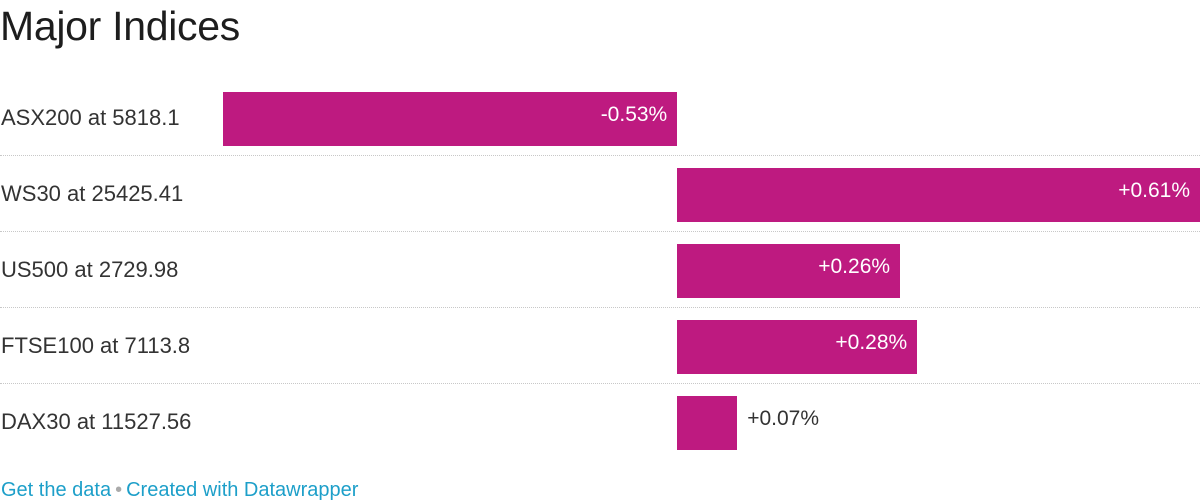 The height and width of the screenshot is (504, 1200). Describe the element at coordinates (90, 117) in the screenshot. I see `category-label: ASX200 at 5818.1` at that location.